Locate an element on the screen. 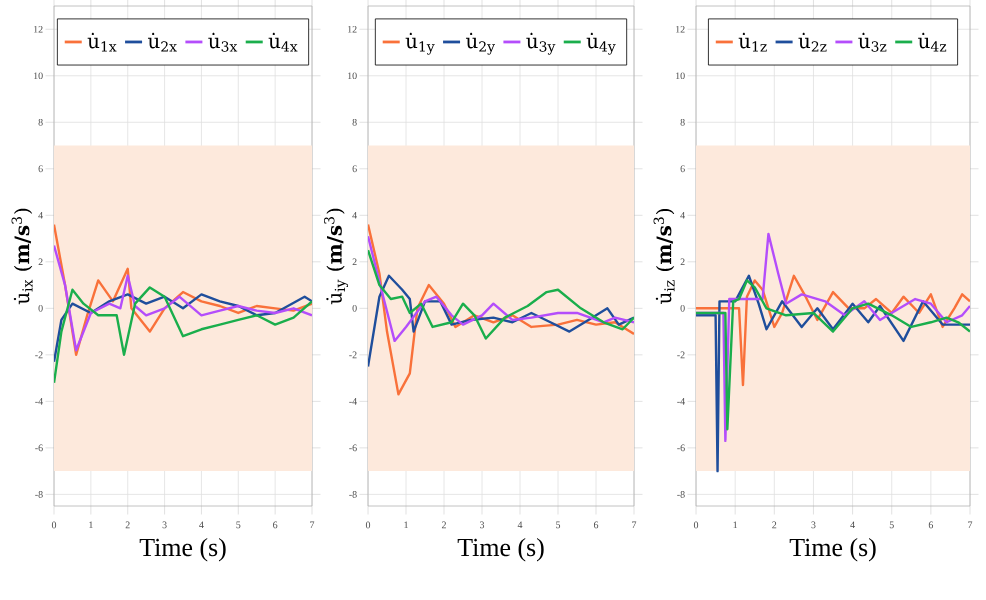 This screenshot has width=986, height=600. legend-label: u̇$_{3x}$ is located at coordinates (223, 42).